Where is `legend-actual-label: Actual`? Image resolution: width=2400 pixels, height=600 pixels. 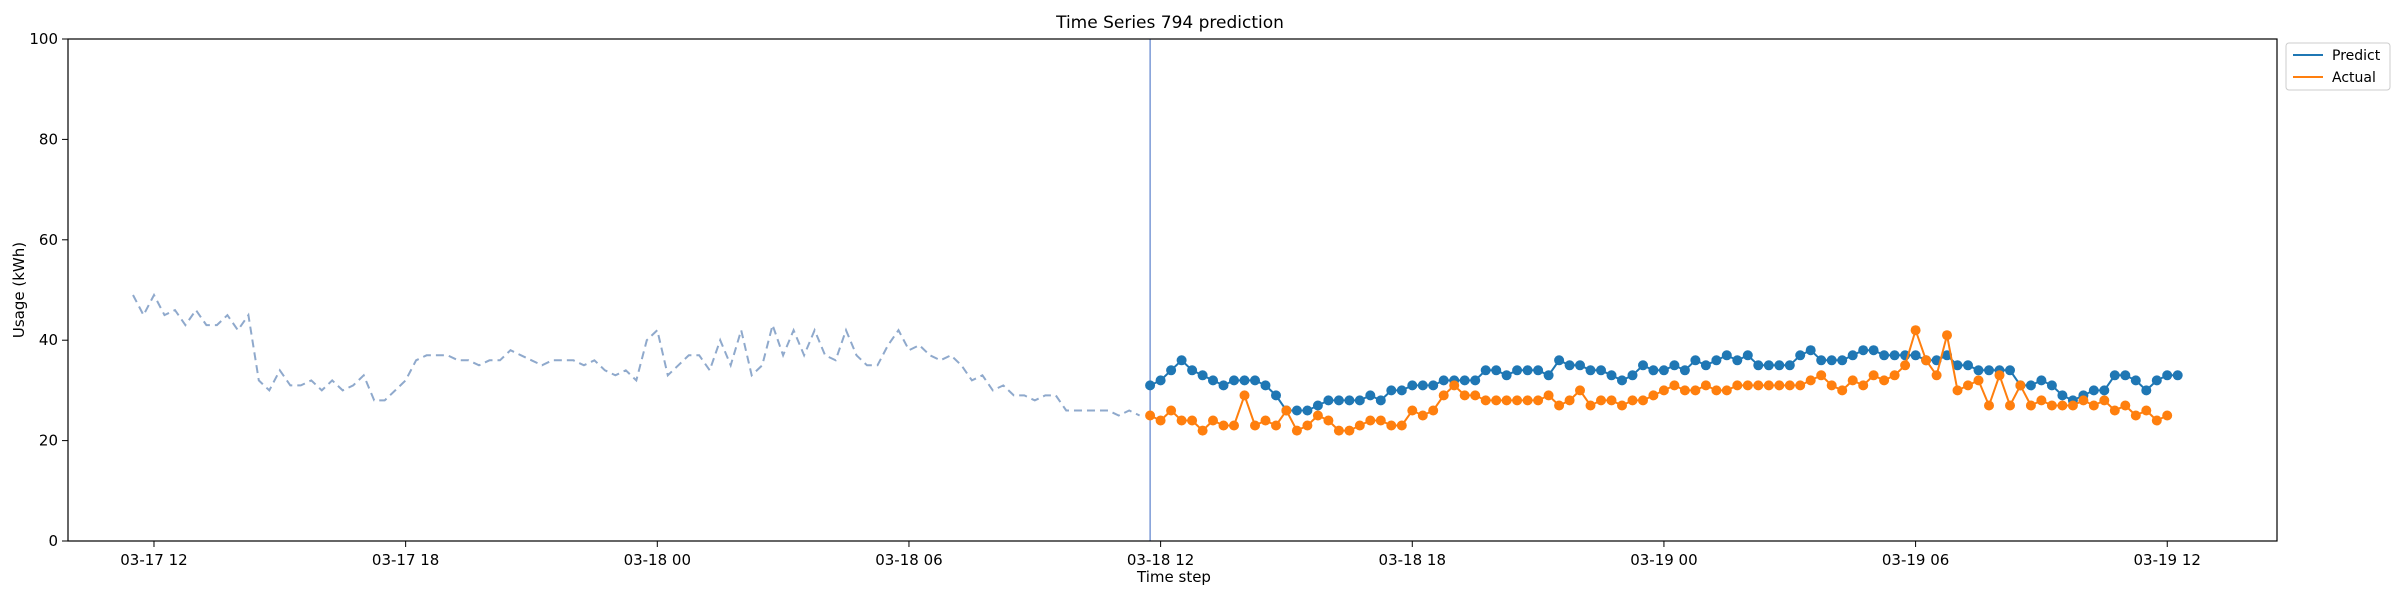 legend-actual-label: Actual is located at coordinates (2354, 78).